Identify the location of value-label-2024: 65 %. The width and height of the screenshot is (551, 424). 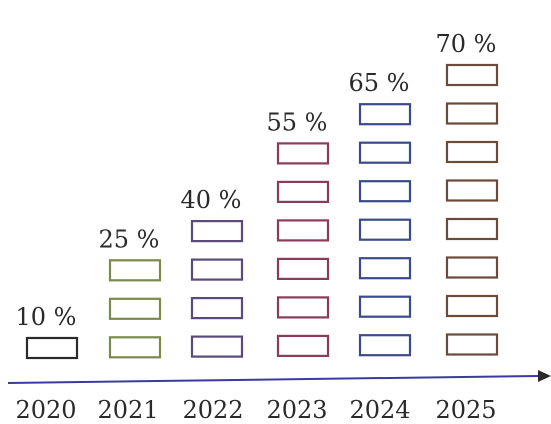
(379, 83).